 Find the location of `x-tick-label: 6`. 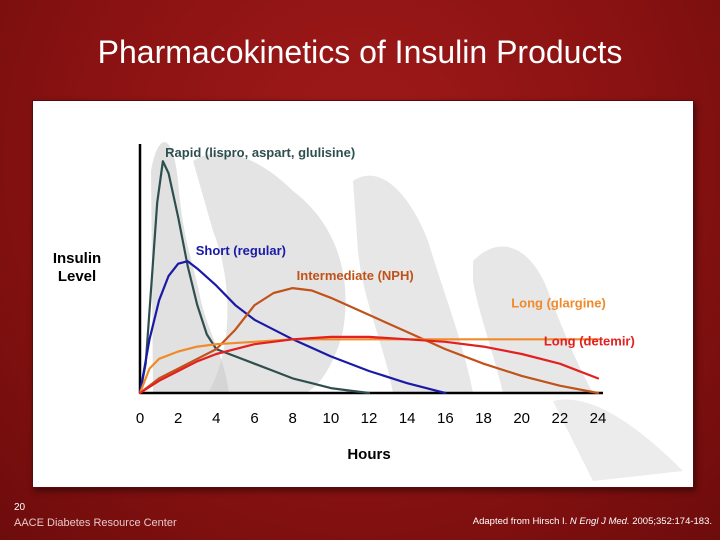

x-tick-label: 6 is located at coordinates (254, 418).